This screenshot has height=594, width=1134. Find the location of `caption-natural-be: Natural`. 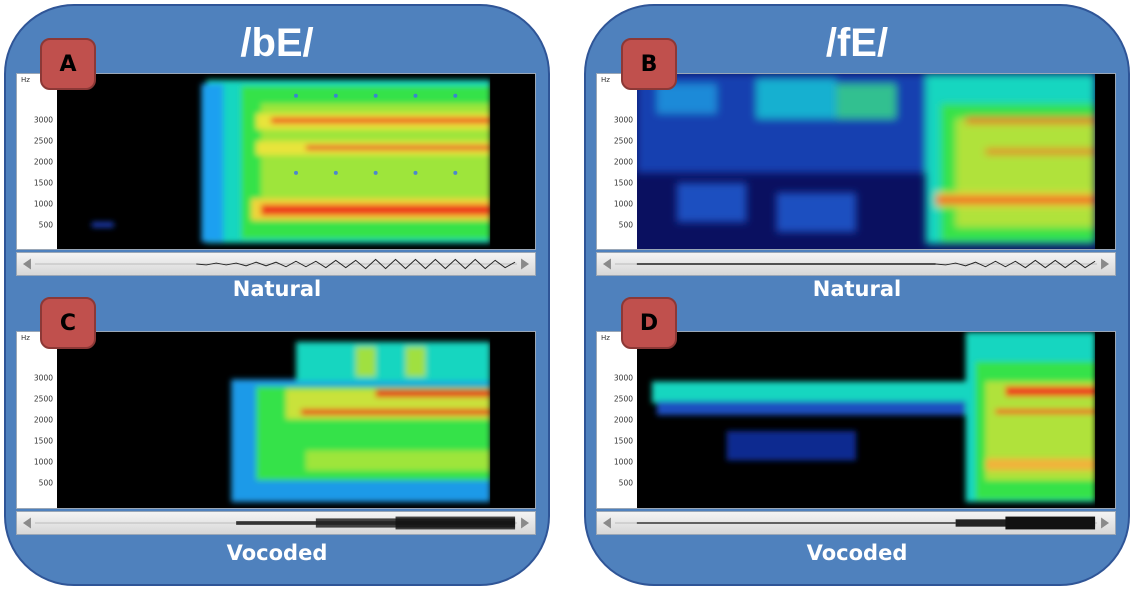

caption-natural-be: Natural is located at coordinates (277, 289).